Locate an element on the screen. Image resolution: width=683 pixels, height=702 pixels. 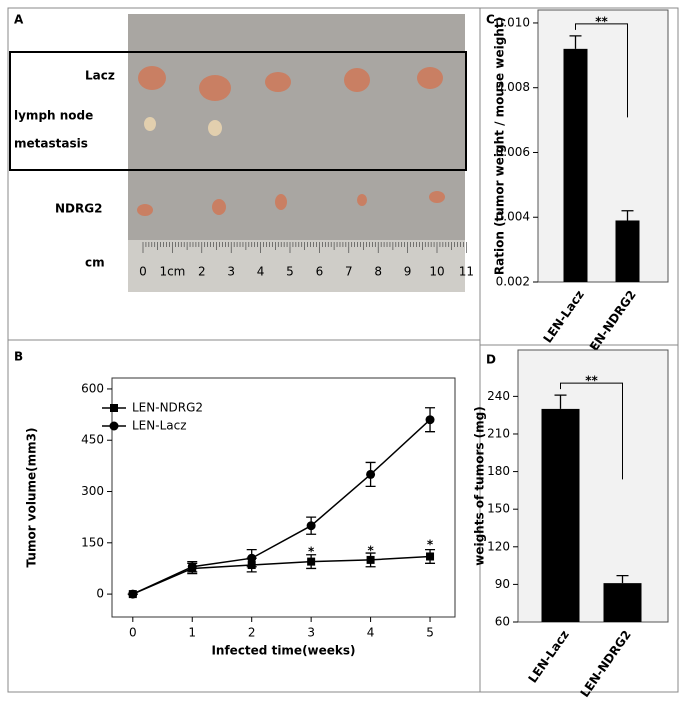
y-tick-label: 0.006 is located at coordinates (513, 152).